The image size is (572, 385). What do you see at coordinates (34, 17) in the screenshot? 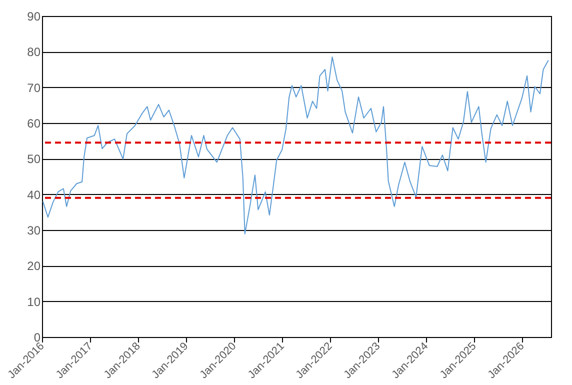
I see `y-tick-label: 90` at bounding box center [34, 17].